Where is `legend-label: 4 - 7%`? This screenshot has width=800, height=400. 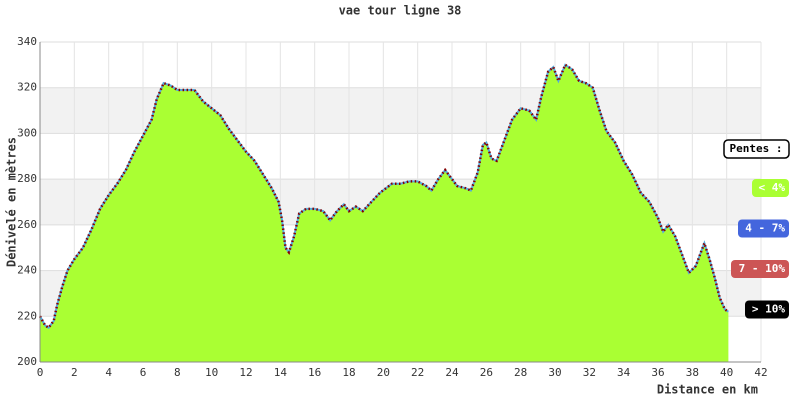
legend-label: 4 - 7% is located at coordinates (765, 228).